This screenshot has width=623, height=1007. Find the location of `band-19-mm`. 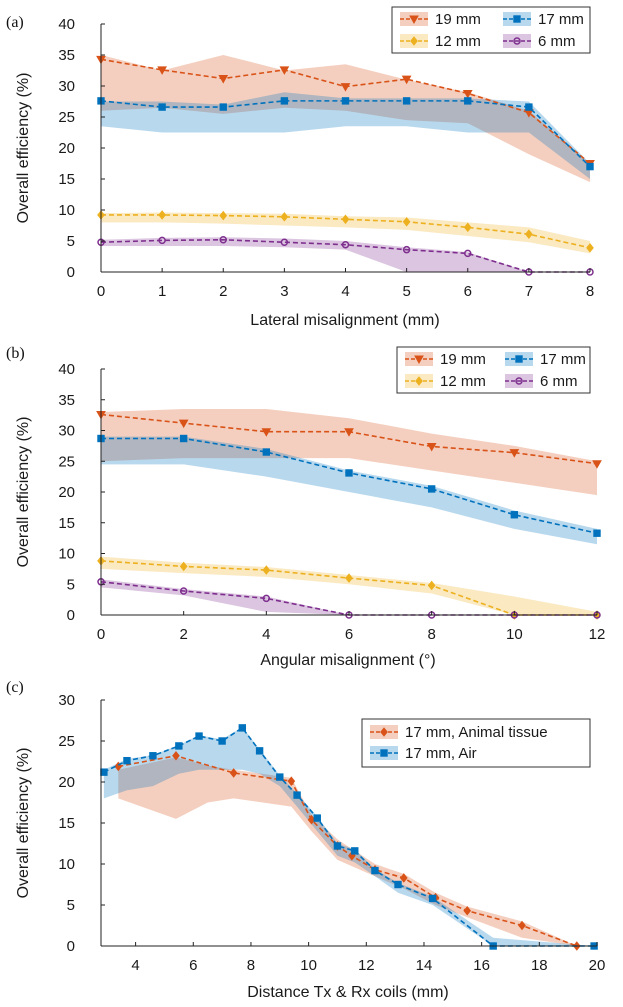

band-19-mm is located at coordinates (349, 452).